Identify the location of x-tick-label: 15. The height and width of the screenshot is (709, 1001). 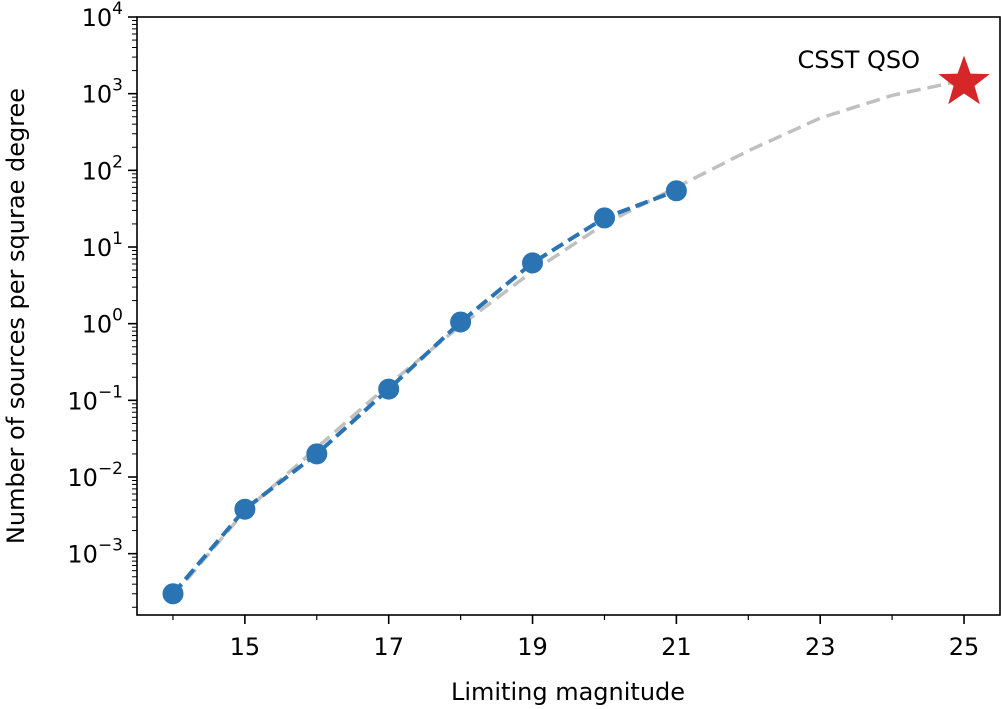
(245, 647).